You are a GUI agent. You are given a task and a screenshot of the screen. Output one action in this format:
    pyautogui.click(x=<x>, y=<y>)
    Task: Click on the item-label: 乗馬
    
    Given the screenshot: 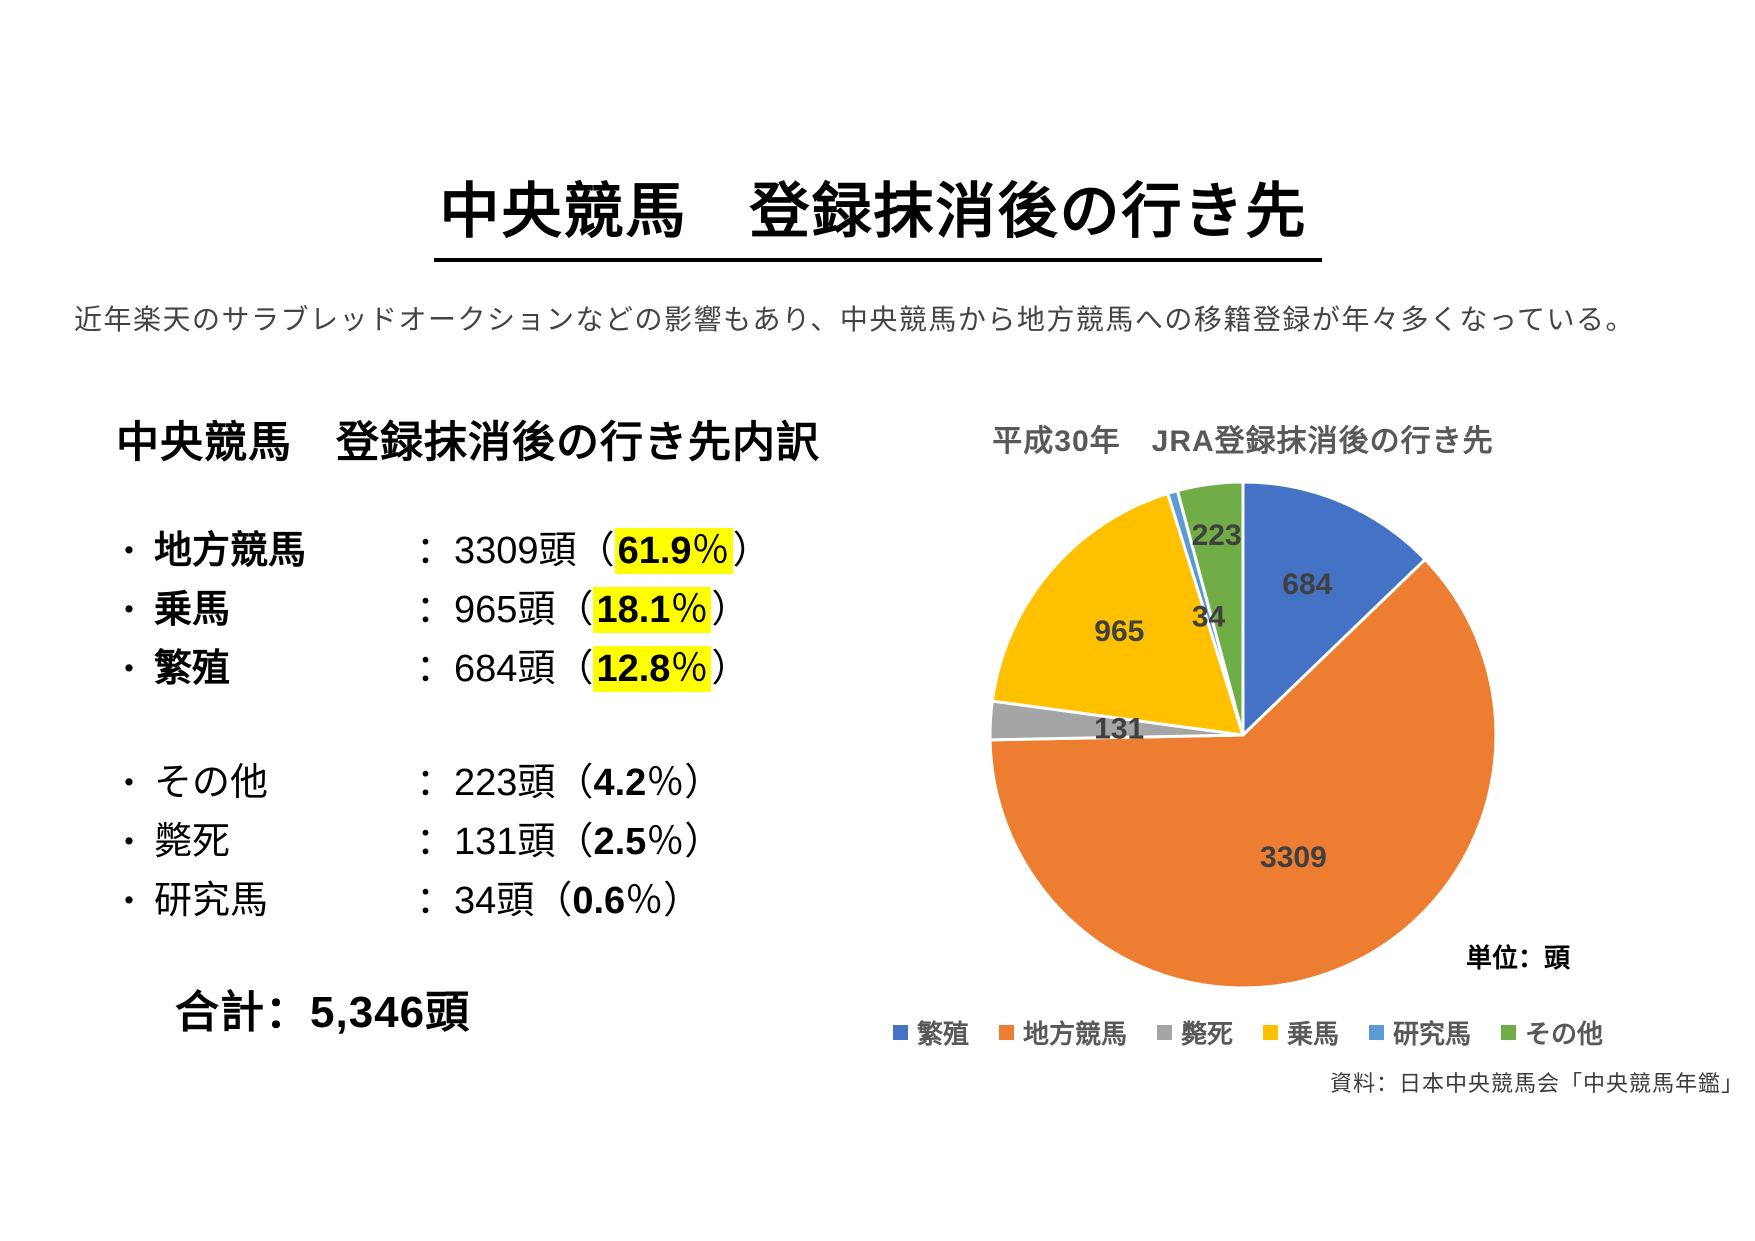 What is the action you would take?
    pyautogui.click(x=192, y=610)
    